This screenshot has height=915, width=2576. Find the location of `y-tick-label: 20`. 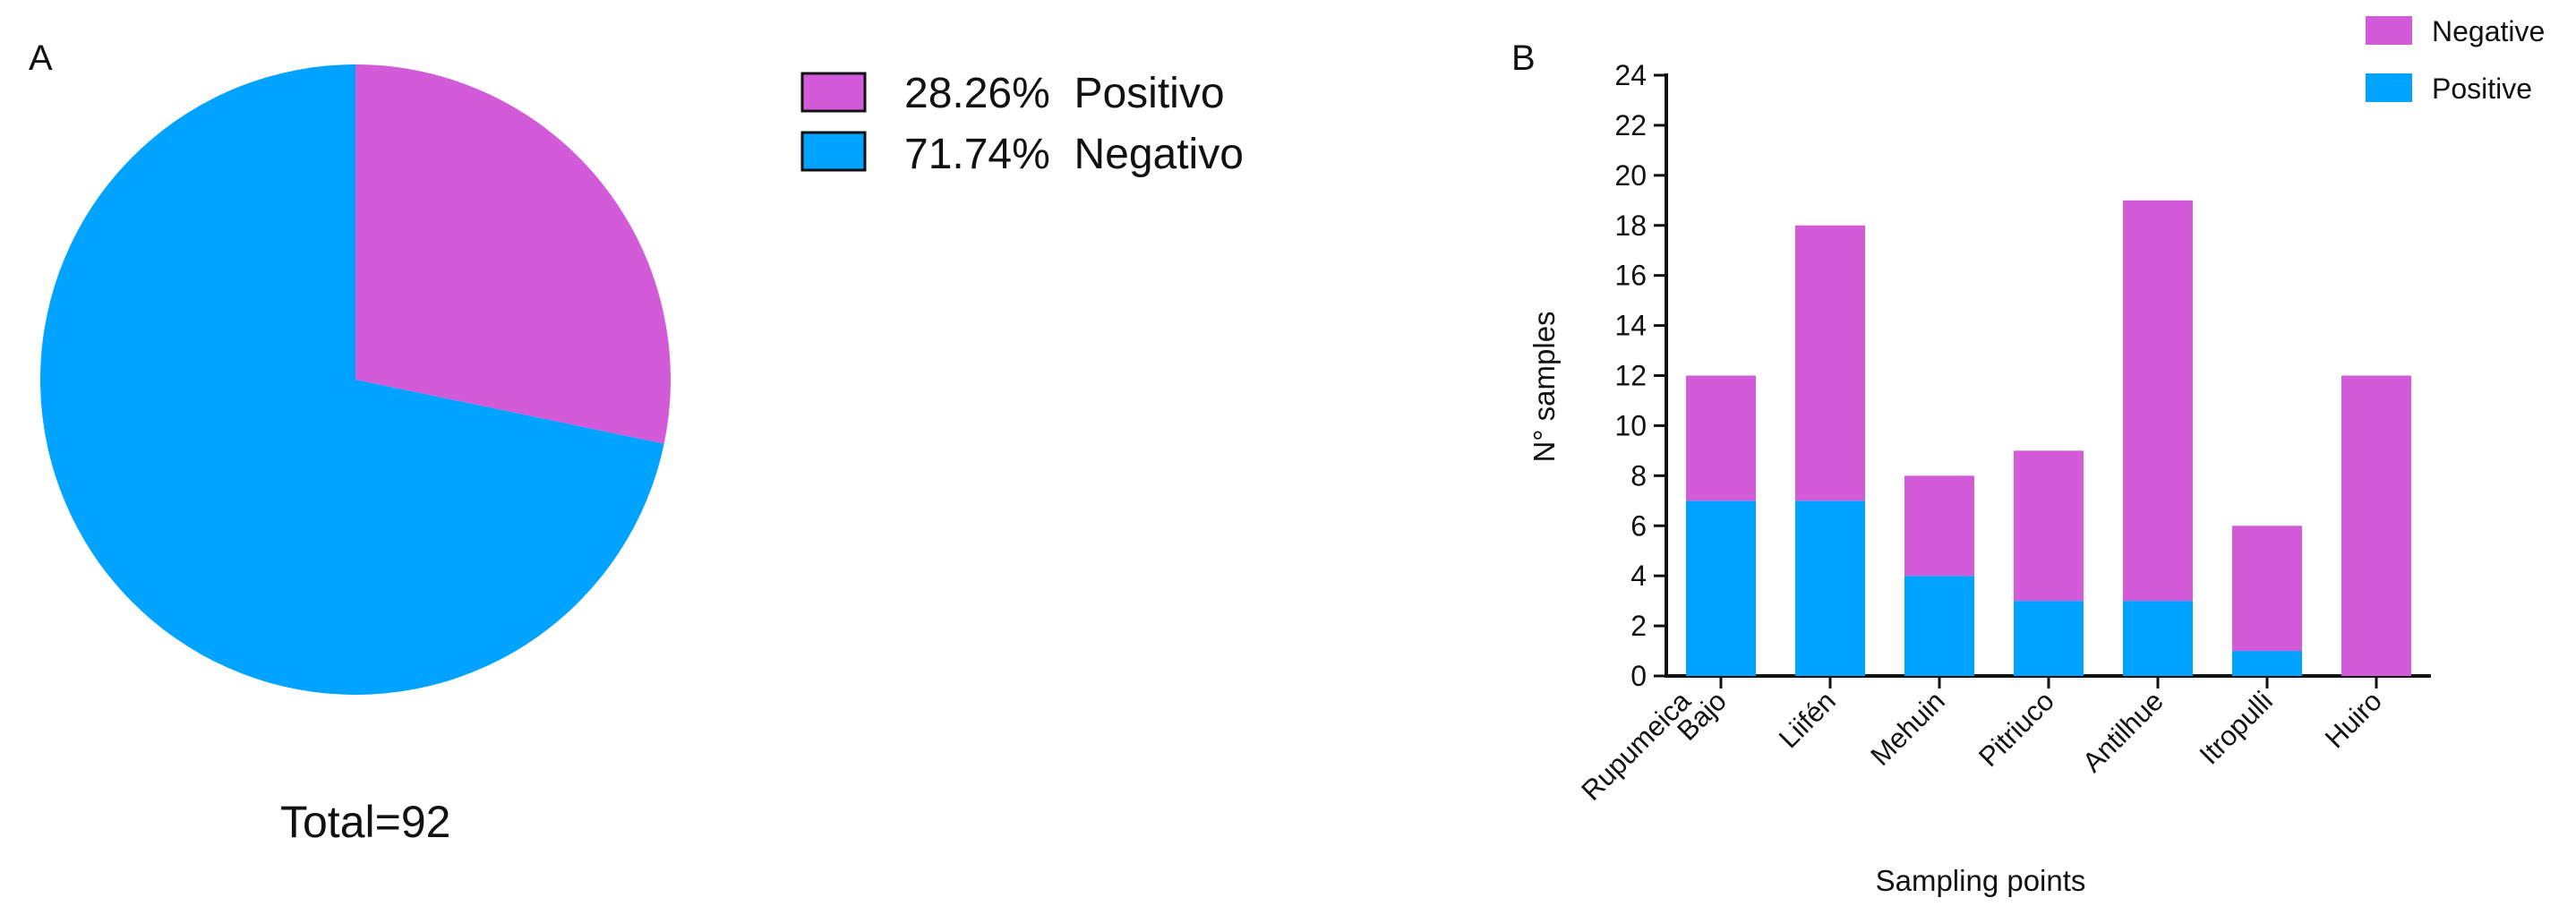

y-tick-label: 20 is located at coordinates (1631, 175).